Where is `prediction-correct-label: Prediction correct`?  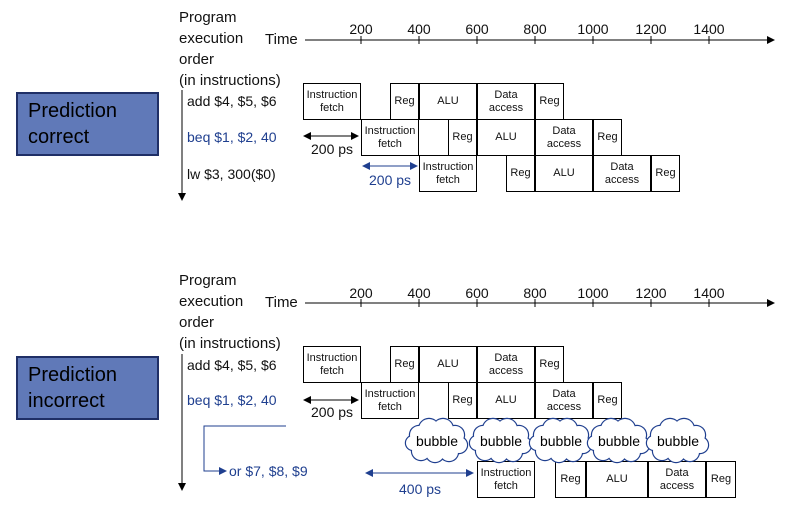
prediction-correct-label: Prediction correct is located at coordinates (72, 124).